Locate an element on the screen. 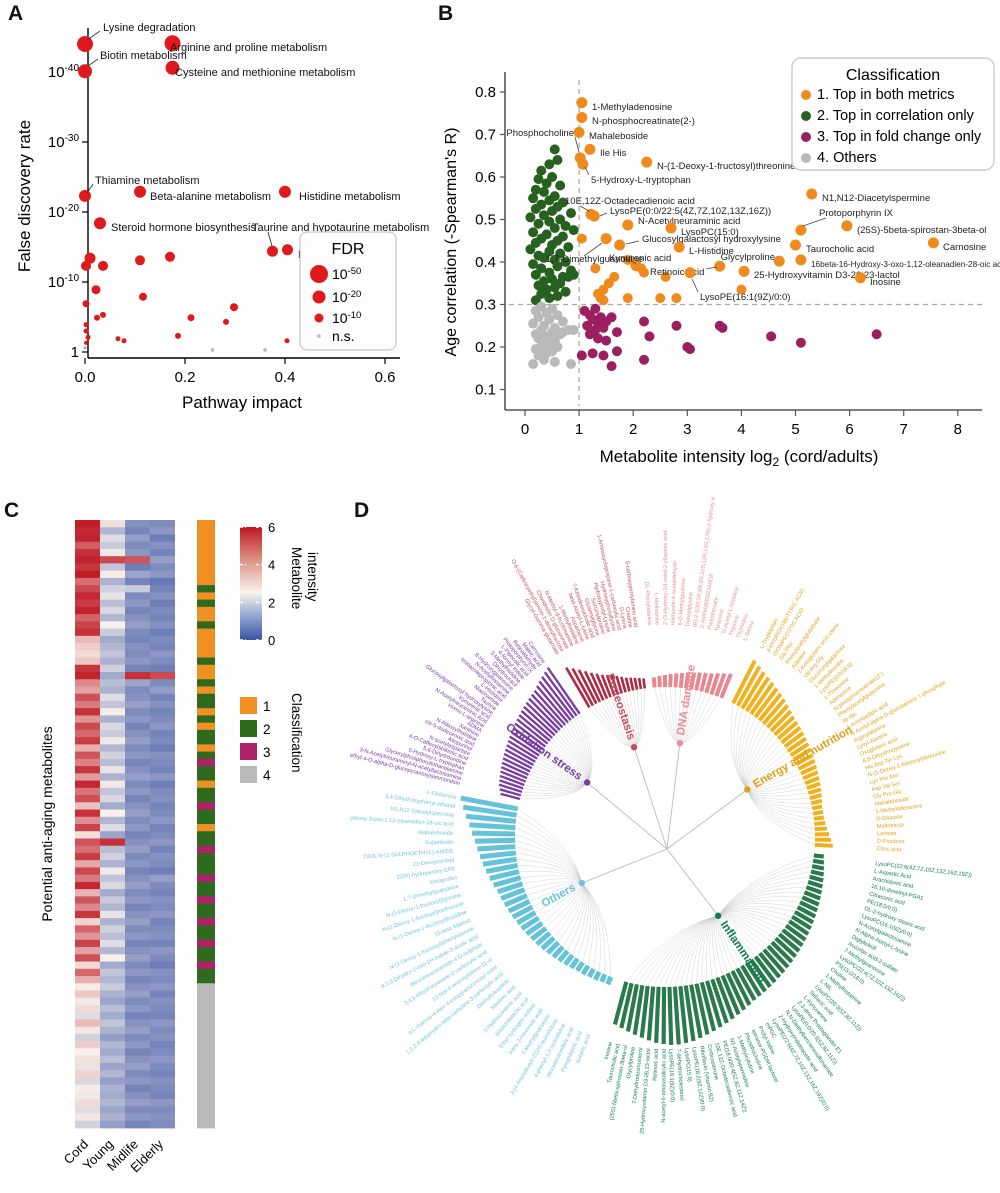 Image resolution: width=1000 pixels, height=1193 pixels. point-label: 5-Hydroxy-L-tryptophan is located at coordinates (641, 180).